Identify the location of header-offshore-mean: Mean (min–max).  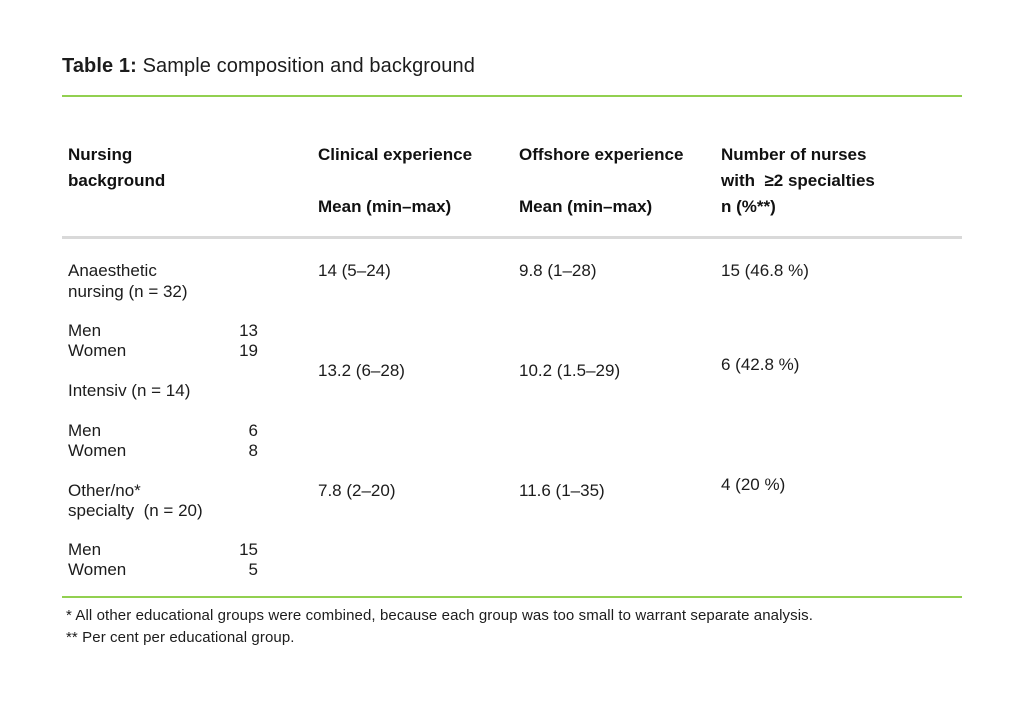
(586, 206).